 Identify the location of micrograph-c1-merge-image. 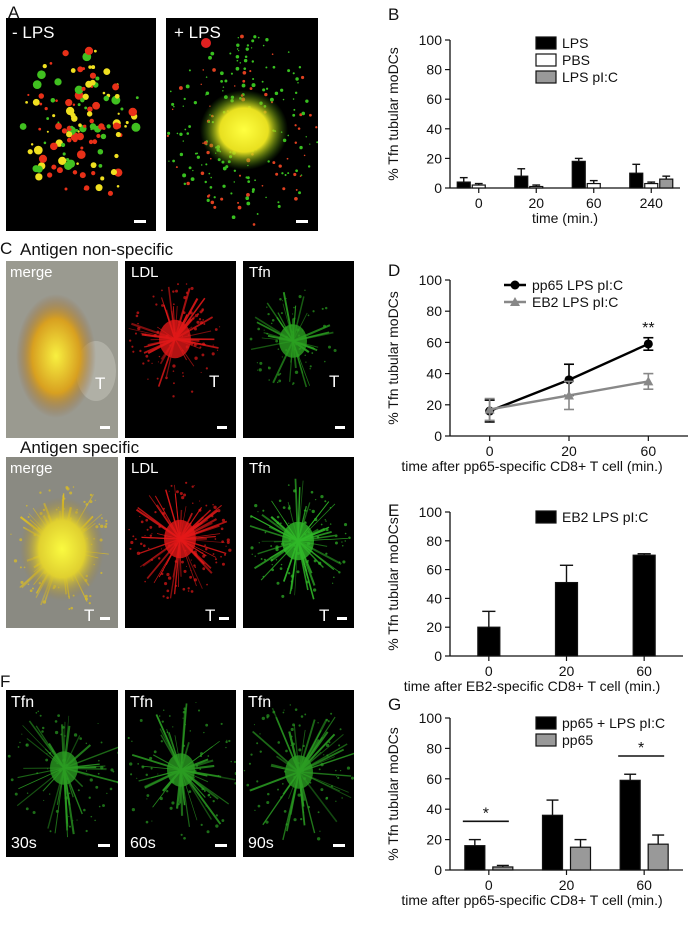
(62, 349).